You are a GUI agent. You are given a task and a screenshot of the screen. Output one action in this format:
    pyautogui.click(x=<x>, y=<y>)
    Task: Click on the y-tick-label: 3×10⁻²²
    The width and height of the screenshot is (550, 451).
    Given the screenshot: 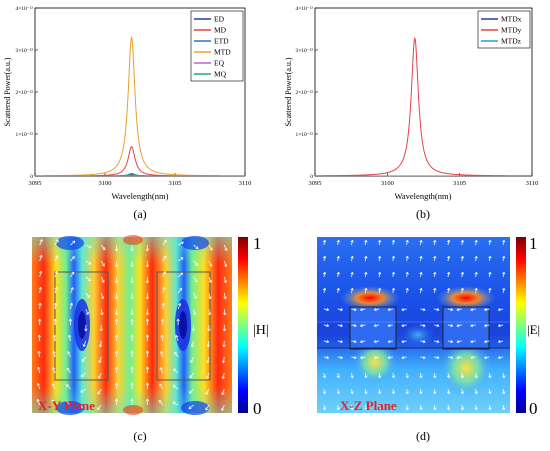 What is the action you would take?
    pyautogui.click(x=24, y=51)
    